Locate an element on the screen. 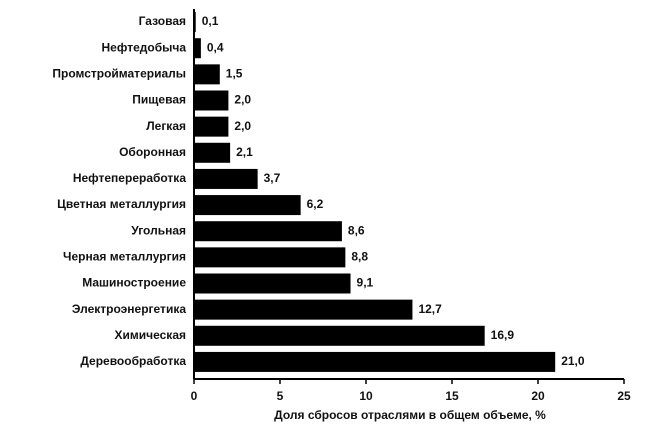 The image size is (650, 438). value-label: 0,4 is located at coordinates (215, 47).